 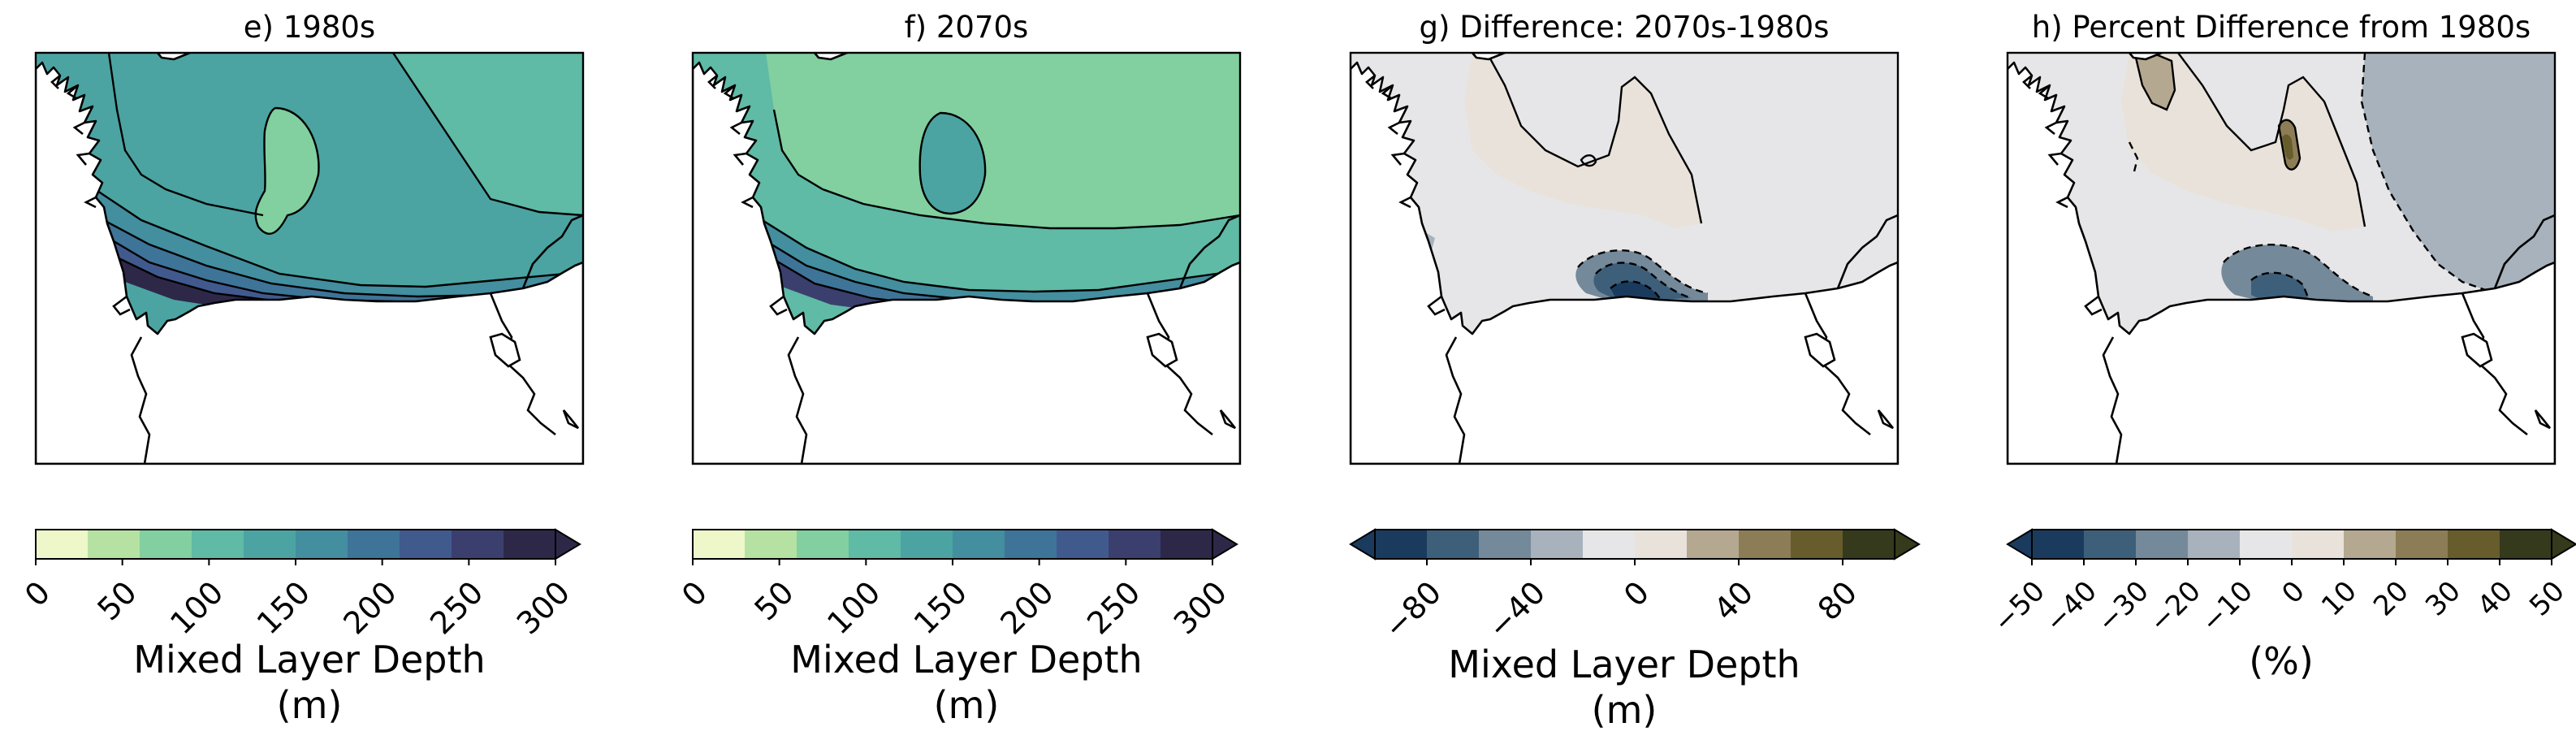 What do you see at coordinates (2391, 599) in the screenshot?
I see `colorbar-tick-label: 20` at bounding box center [2391, 599].